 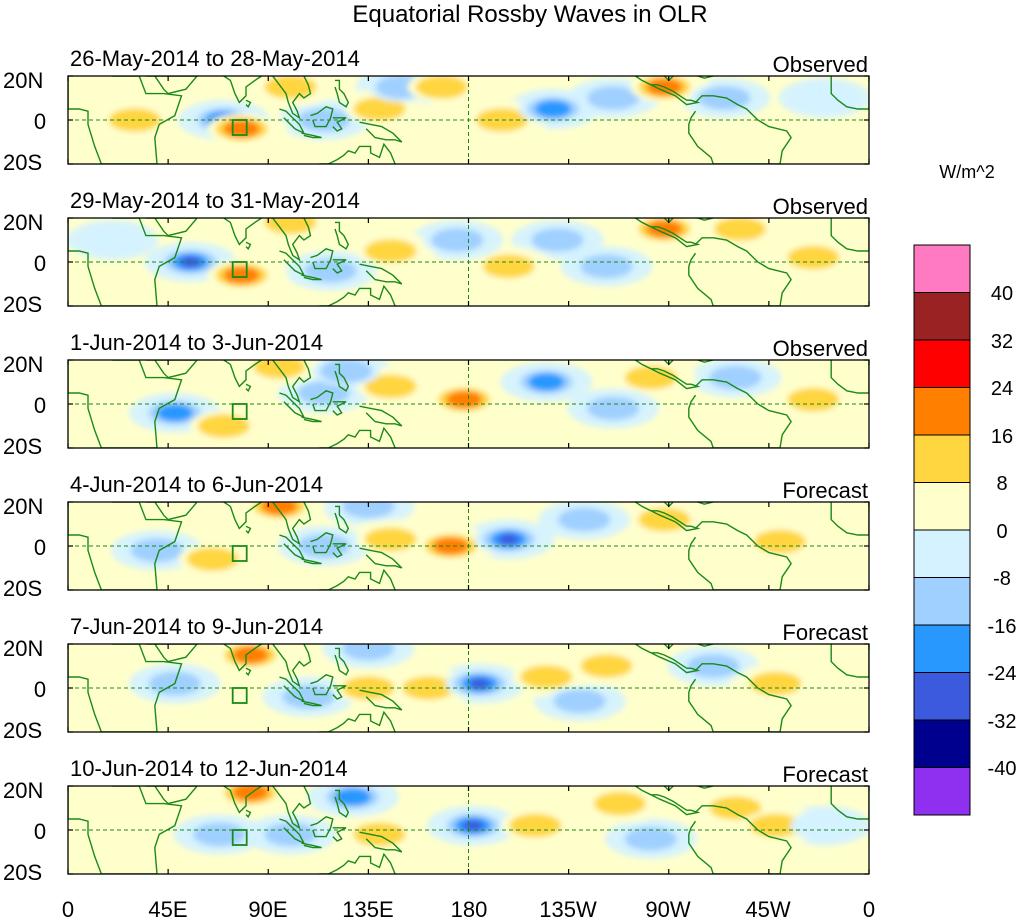 What do you see at coordinates (767, 909) in the screenshot?
I see `lon-label: 45W` at bounding box center [767, 909].